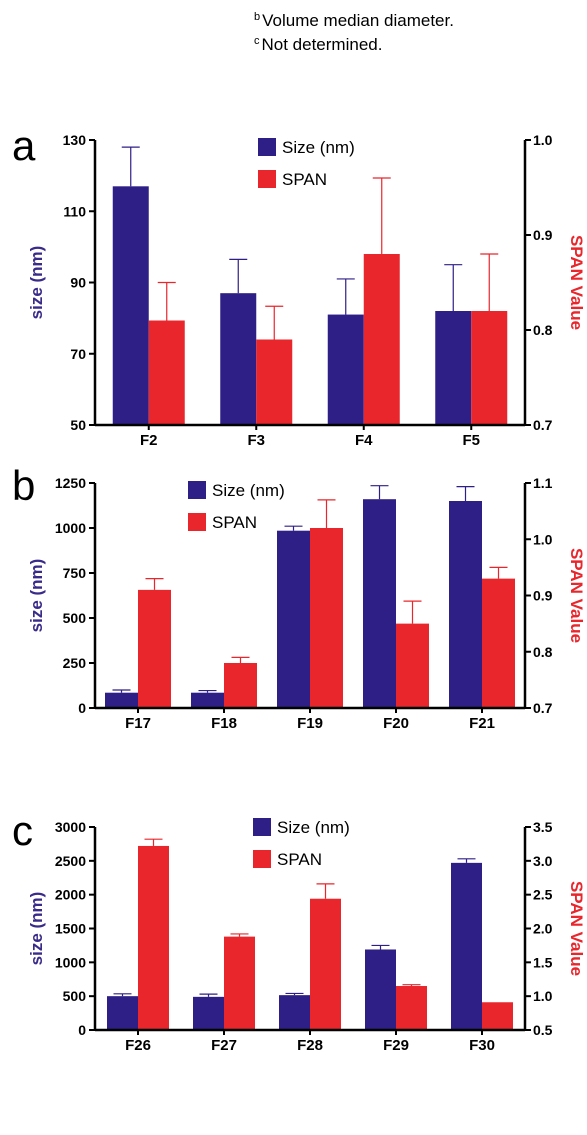 The image size is (587, 1135). Describe the element at coordinates (75, 140) in the screenshot. I see `y-tick-label-left: 130` at that location.